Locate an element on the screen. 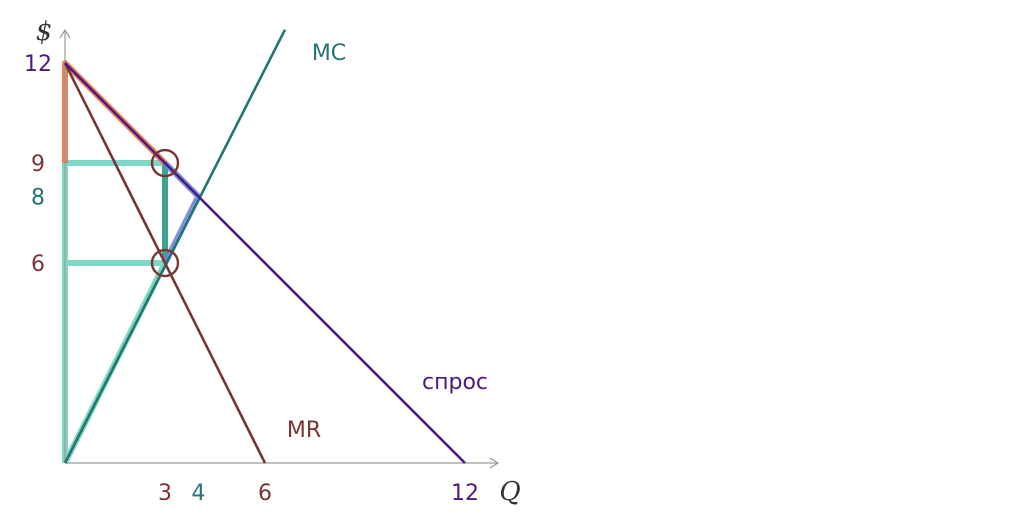 This screenshot has width=1024, height=522. demand-label: спрос is located at coordinates (455, 382).